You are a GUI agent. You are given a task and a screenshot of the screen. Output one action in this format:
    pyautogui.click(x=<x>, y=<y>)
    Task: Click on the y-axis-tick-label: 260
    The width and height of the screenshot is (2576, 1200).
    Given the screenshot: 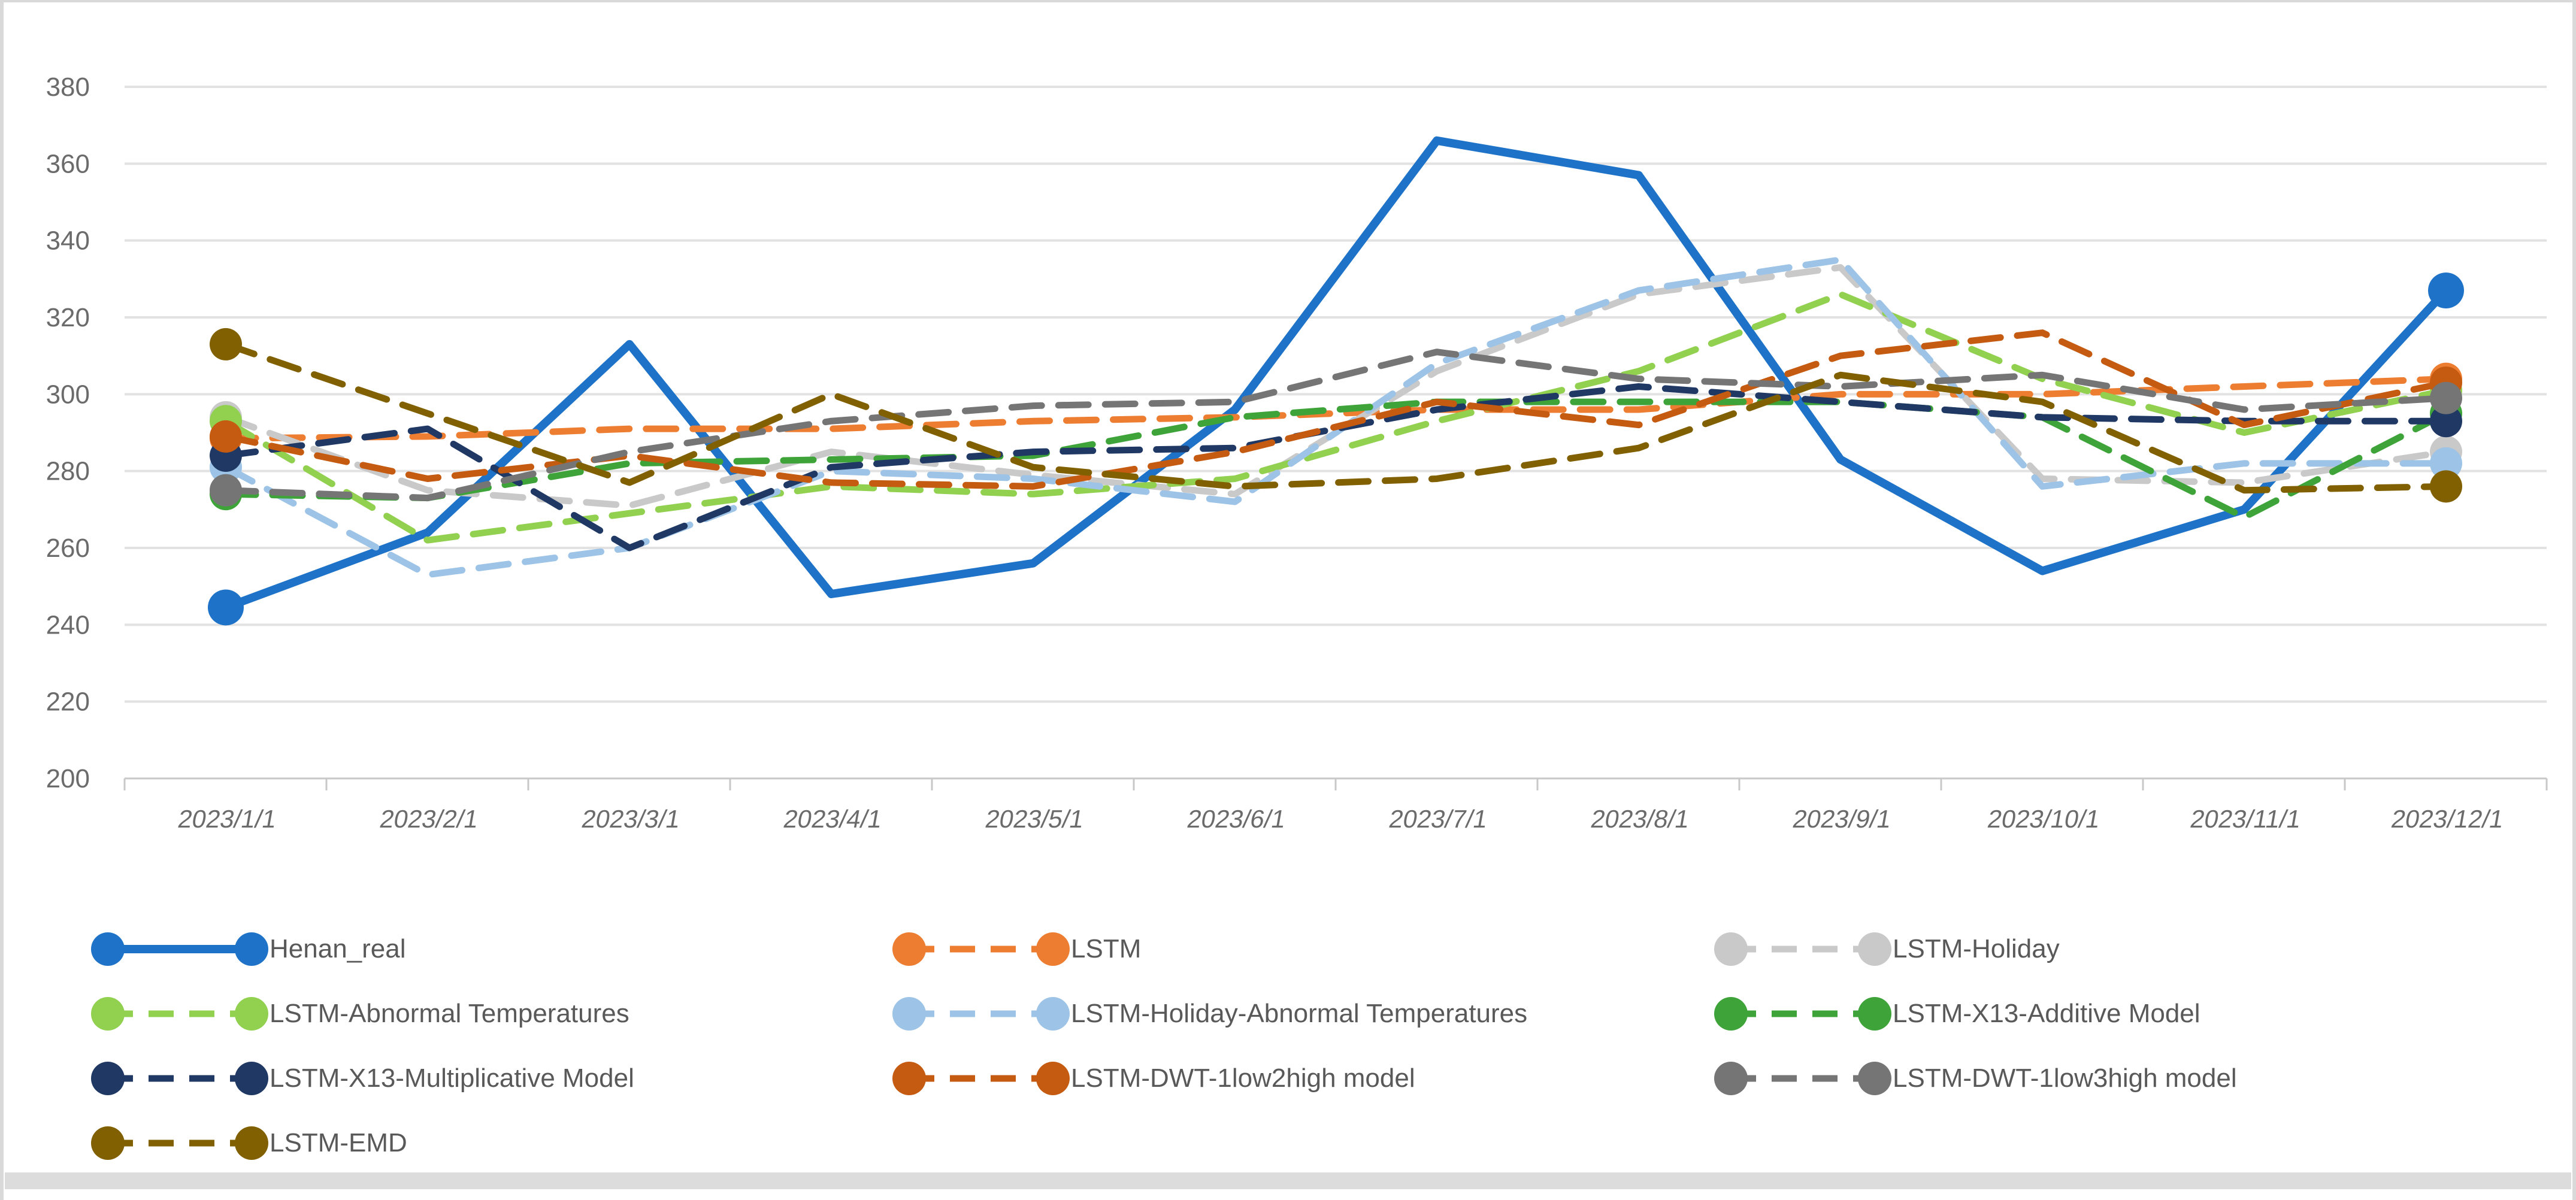 What is the action you would take?
    pyautogui.click(x=68, y=548)
    